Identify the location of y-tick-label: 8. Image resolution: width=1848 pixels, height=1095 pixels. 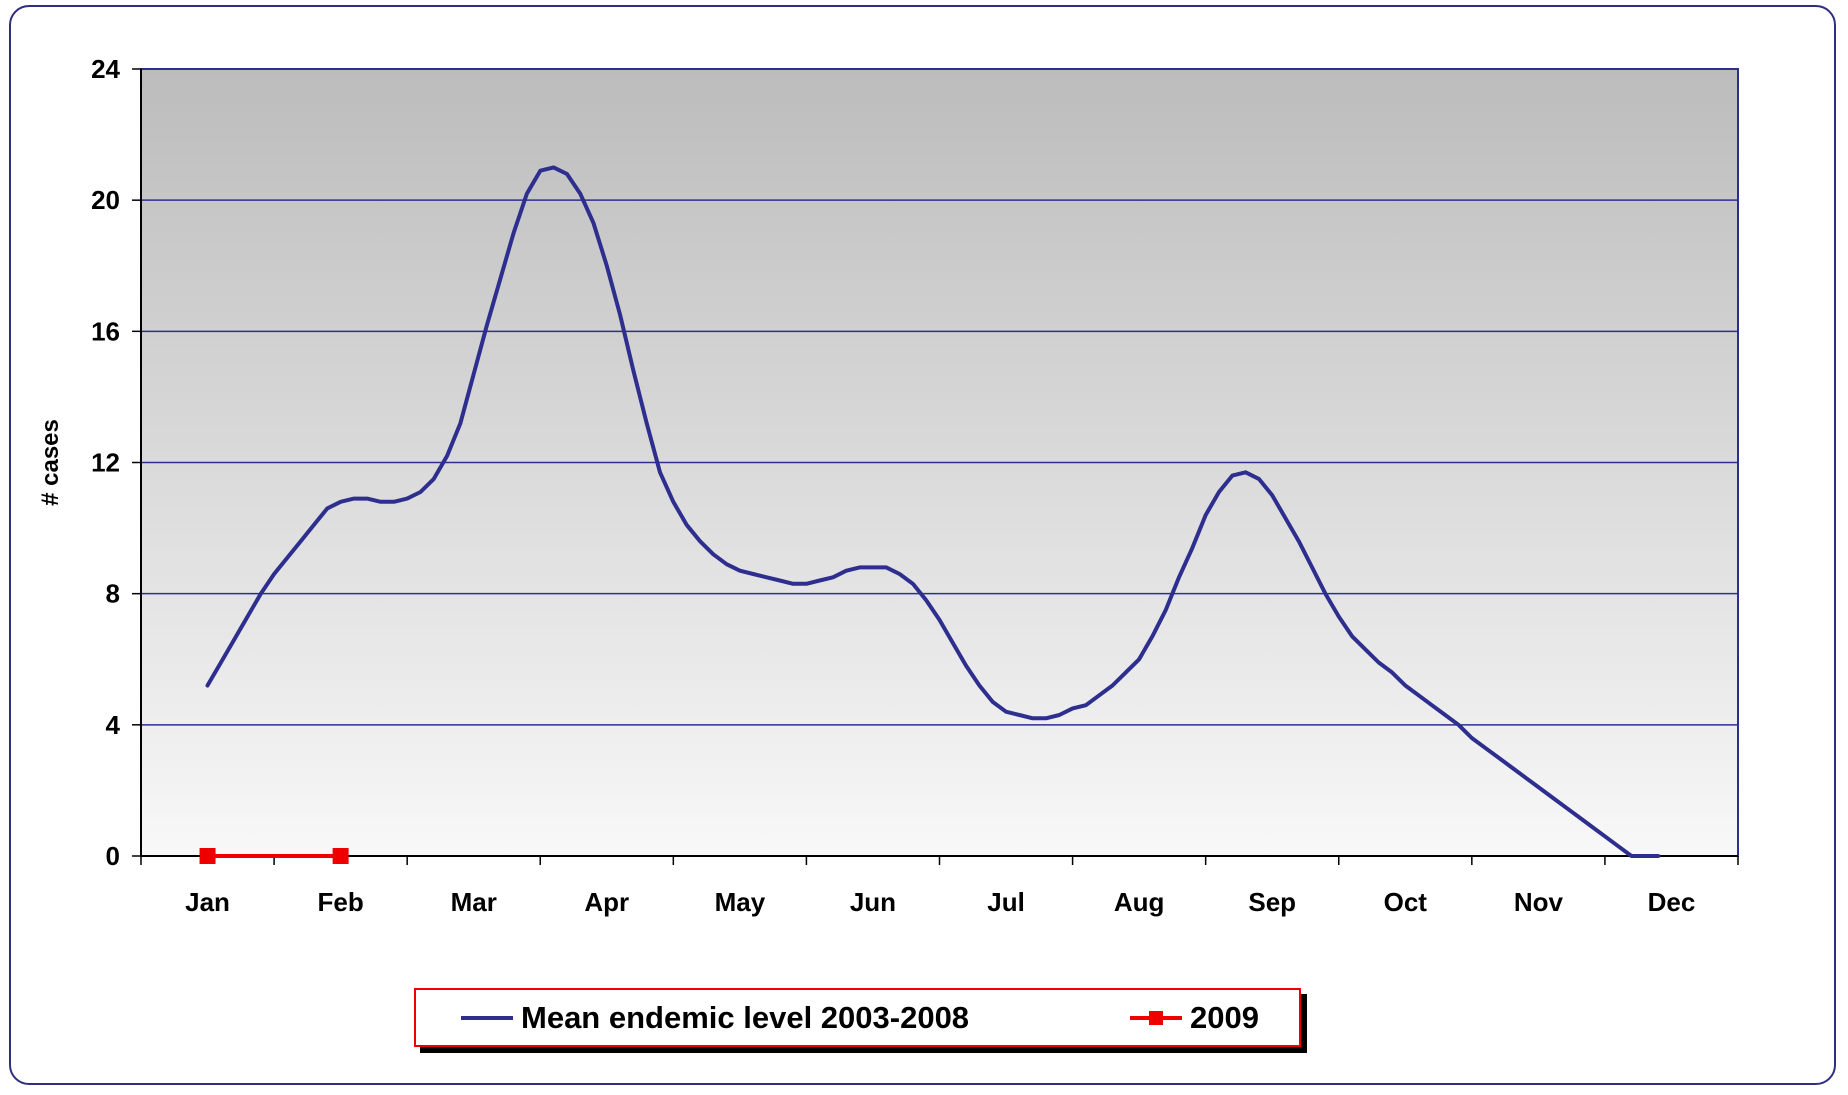
(113, 594).